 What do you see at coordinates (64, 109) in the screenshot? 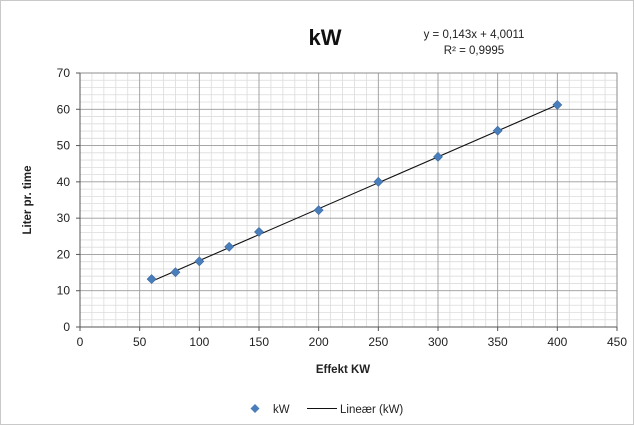
I see `y-tick-label: 60` at bounding box center [64, 109].